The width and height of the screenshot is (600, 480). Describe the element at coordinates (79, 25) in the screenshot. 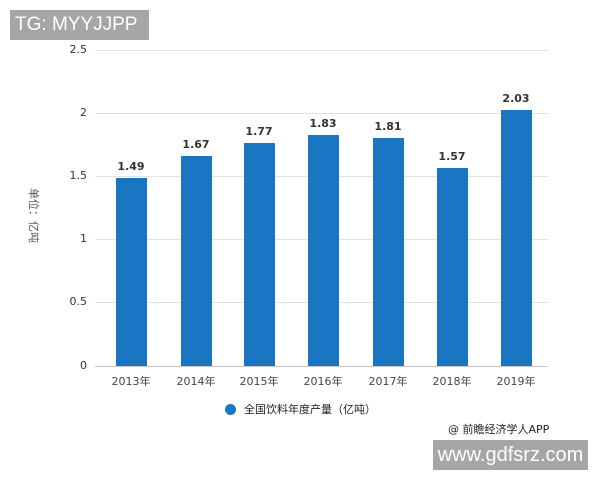

I see `watermark-banner-top: TG: MYYJJPP` at that location.